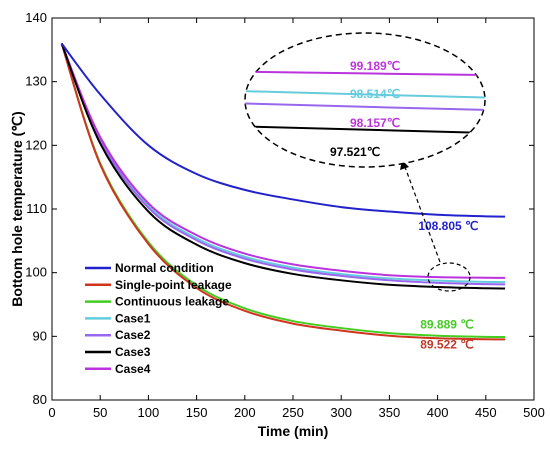 The image size is (550, 449). Describe the element at coordinates (448, 226) in the screenshot. I see `value-annotation: 108.805 ℃` at that location.